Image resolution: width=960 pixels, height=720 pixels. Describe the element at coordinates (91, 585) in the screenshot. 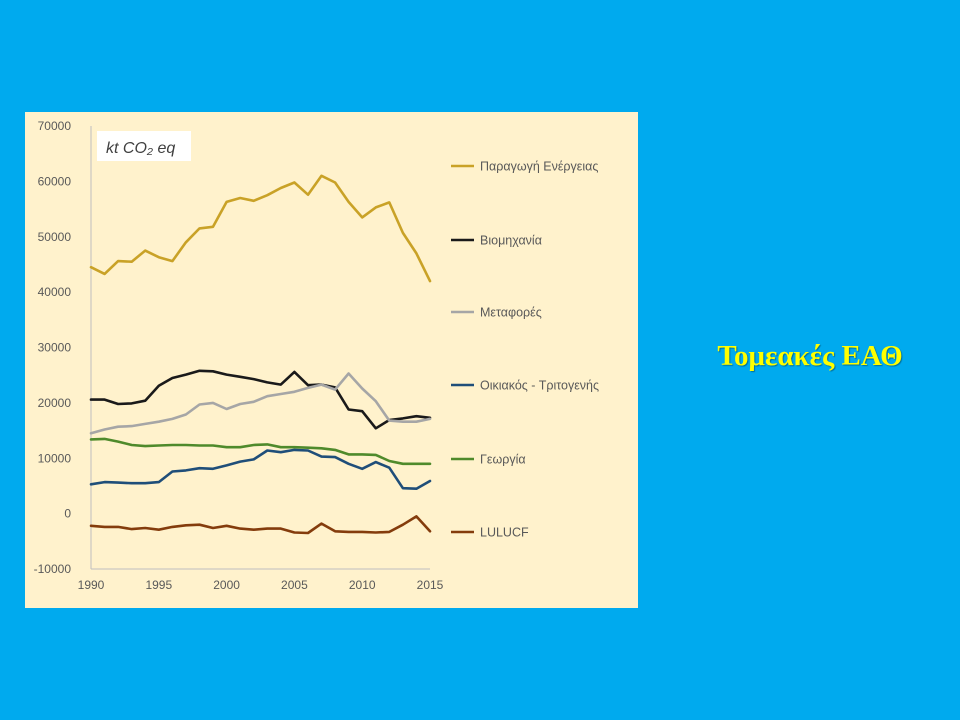

I see `x-tick-label: 1990` at that location.